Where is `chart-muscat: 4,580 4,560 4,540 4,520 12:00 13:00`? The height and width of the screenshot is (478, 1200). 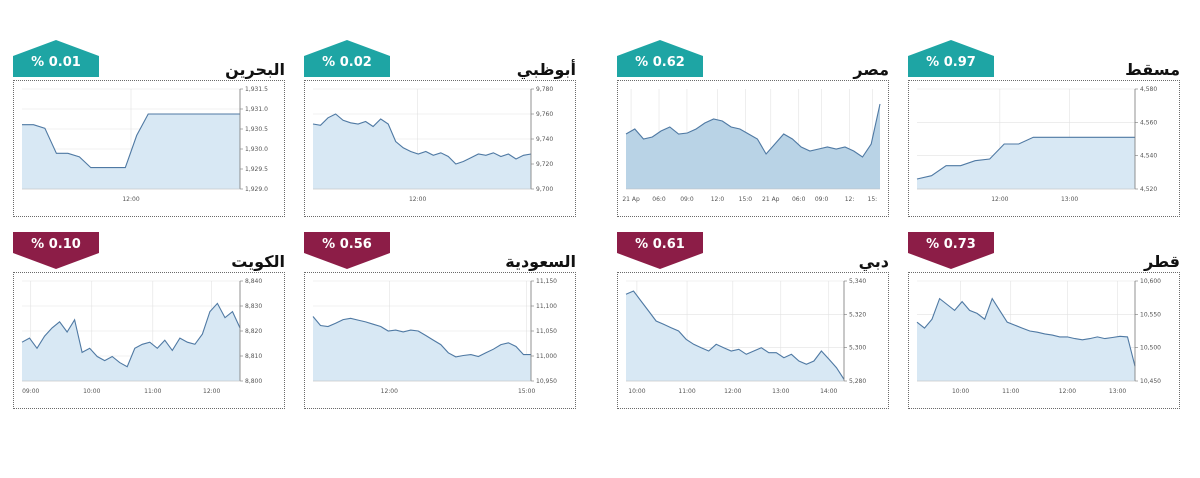 chart-muscat: 4,580 4,560 4,540 4,520 12:00 13:00 is located at coordinates (1044, 148).